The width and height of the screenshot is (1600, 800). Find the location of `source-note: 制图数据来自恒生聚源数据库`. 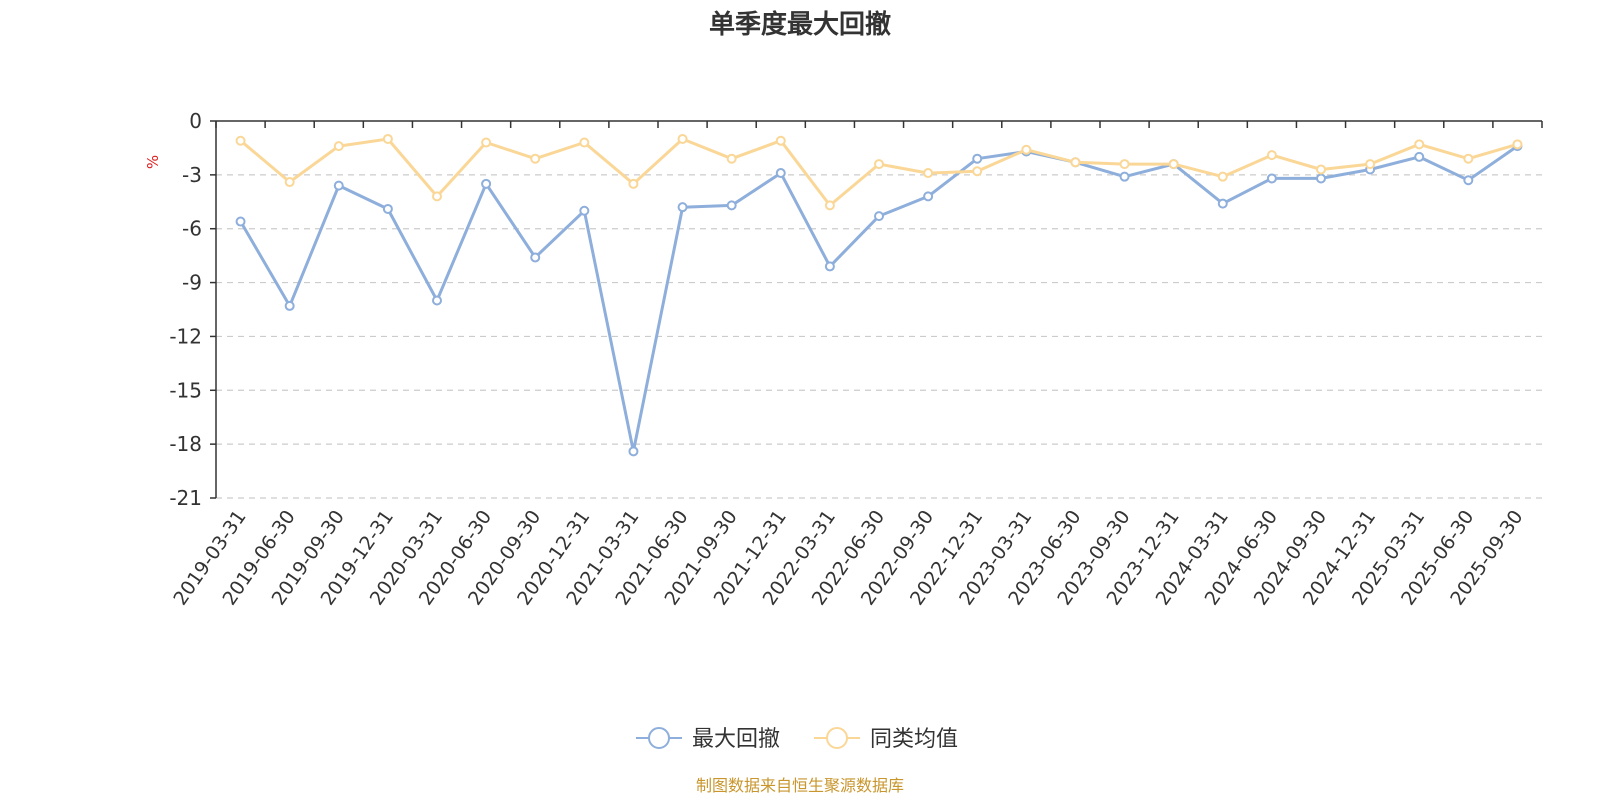

source-note: 制图数据来自恒生聚源数据库 is located at coordinates (800, 785).